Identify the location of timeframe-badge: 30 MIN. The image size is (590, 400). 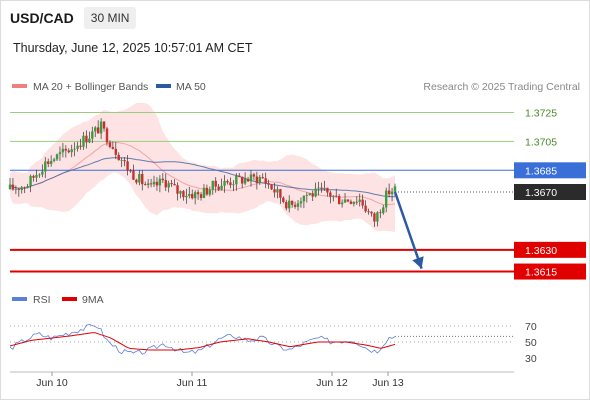
(110, 18).